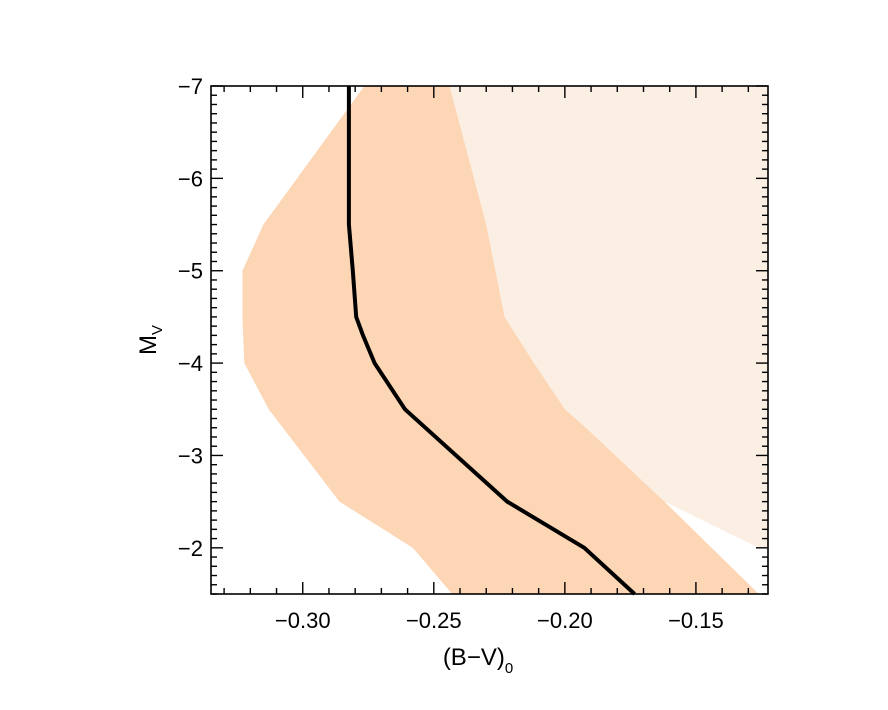  What do you see at coordinates (190, 363) in the screenshot?
I see `y-tick-label: −4` at bounding box center [190, 363].